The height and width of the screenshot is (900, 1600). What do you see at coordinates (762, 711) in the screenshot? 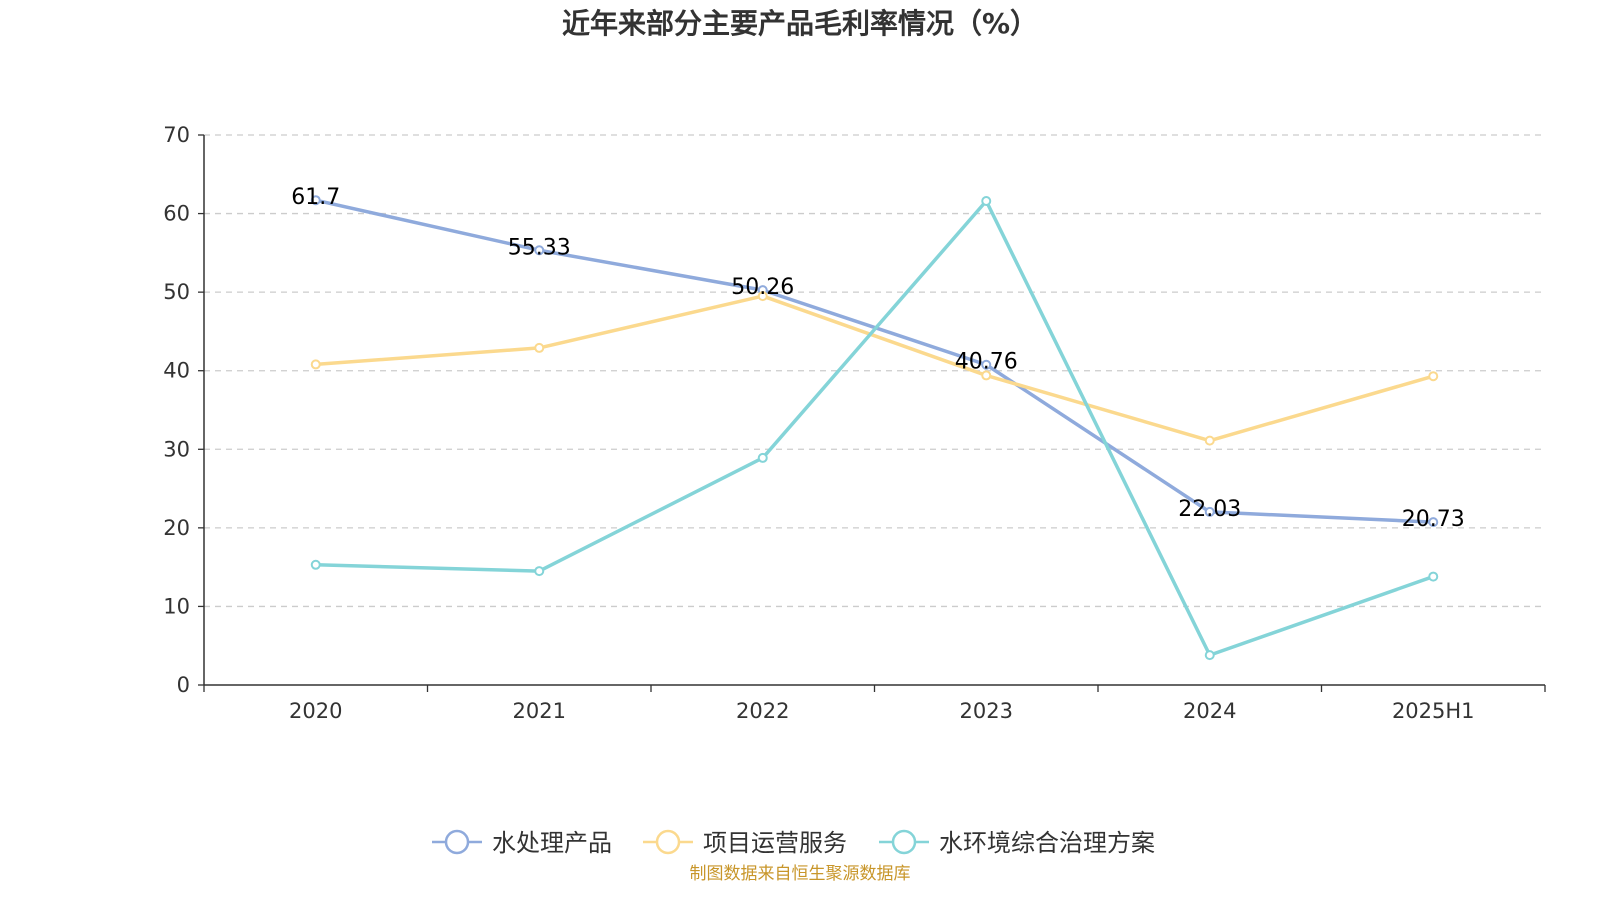
I see `x-tick-label: 2022` at bounding box center [762, 711].